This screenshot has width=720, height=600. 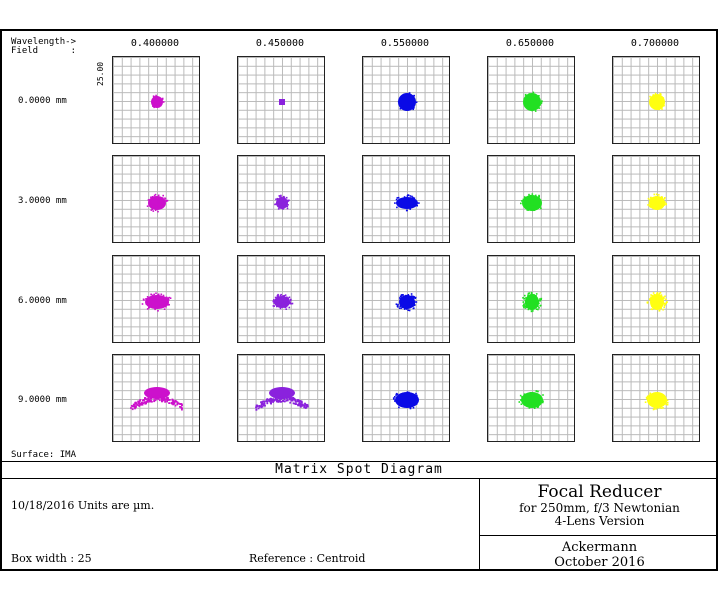 I want to click on wavelength-2: 0.450000, so click(x=280, y=43).